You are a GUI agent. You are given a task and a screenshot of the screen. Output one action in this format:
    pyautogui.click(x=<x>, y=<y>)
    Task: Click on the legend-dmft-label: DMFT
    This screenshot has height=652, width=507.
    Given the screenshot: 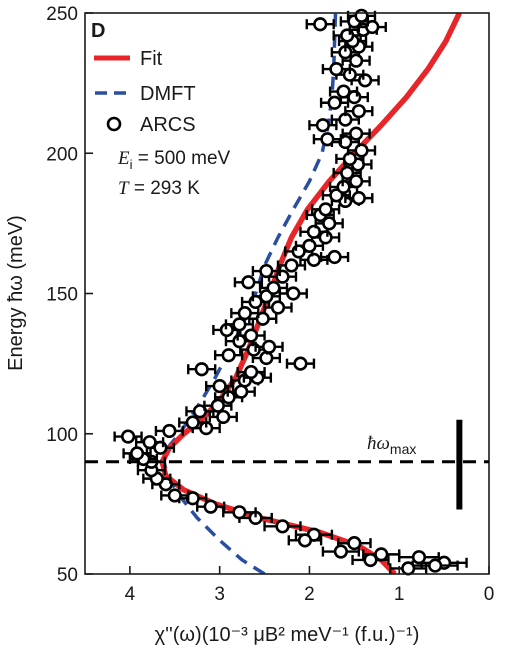 What is the action you would take?
    pyautogui.click(x=168, y=94)
    